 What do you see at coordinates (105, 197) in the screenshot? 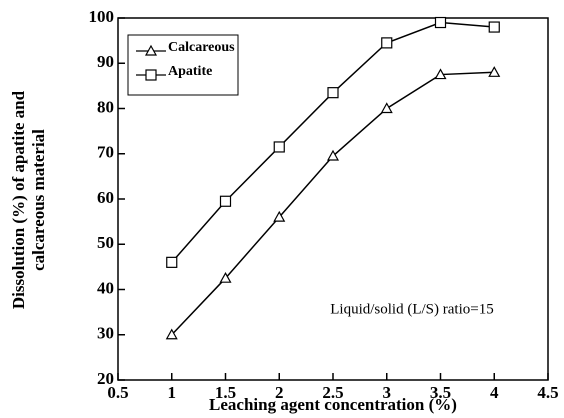
I see `y-tick-label: 60` at bounding box center [105, 197].